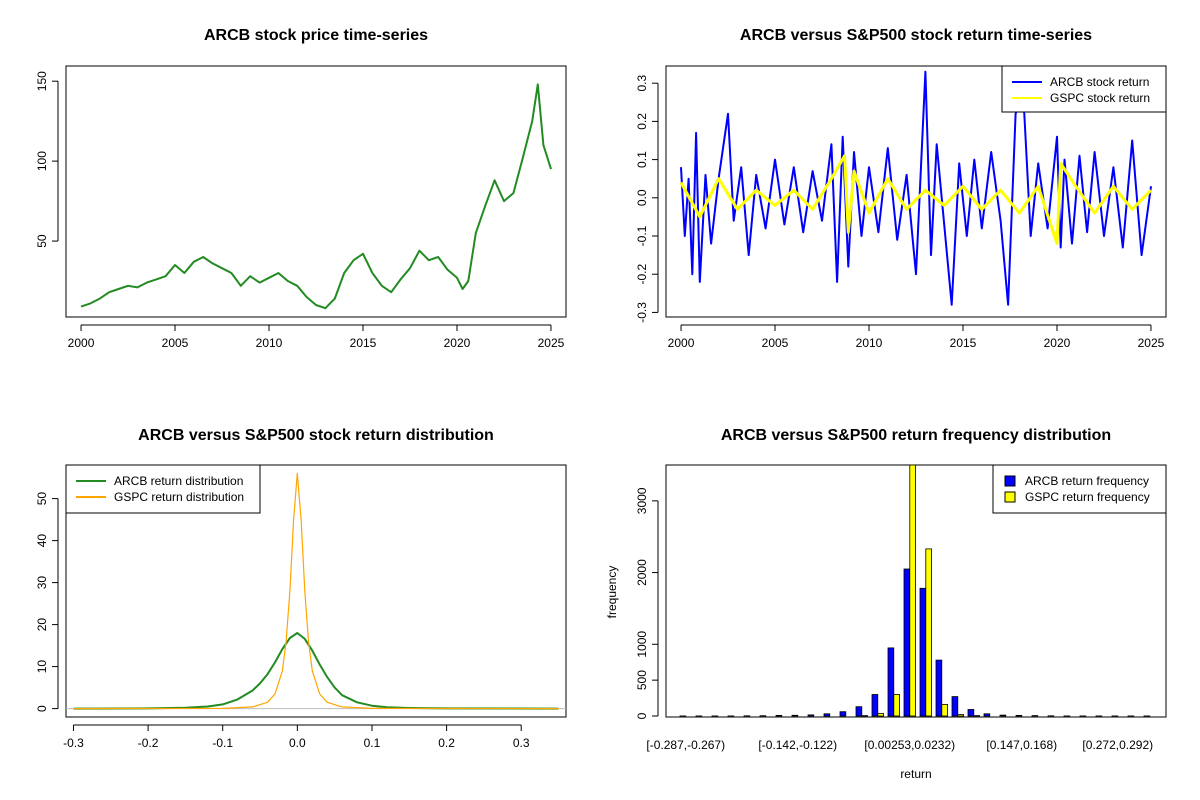 This screenshot has width=1200, height=800. What do you see at coordinates (1099, 82) in the screenshot?
I see `legend-label: ARCB stock return` at bounding box center [1099, 82].